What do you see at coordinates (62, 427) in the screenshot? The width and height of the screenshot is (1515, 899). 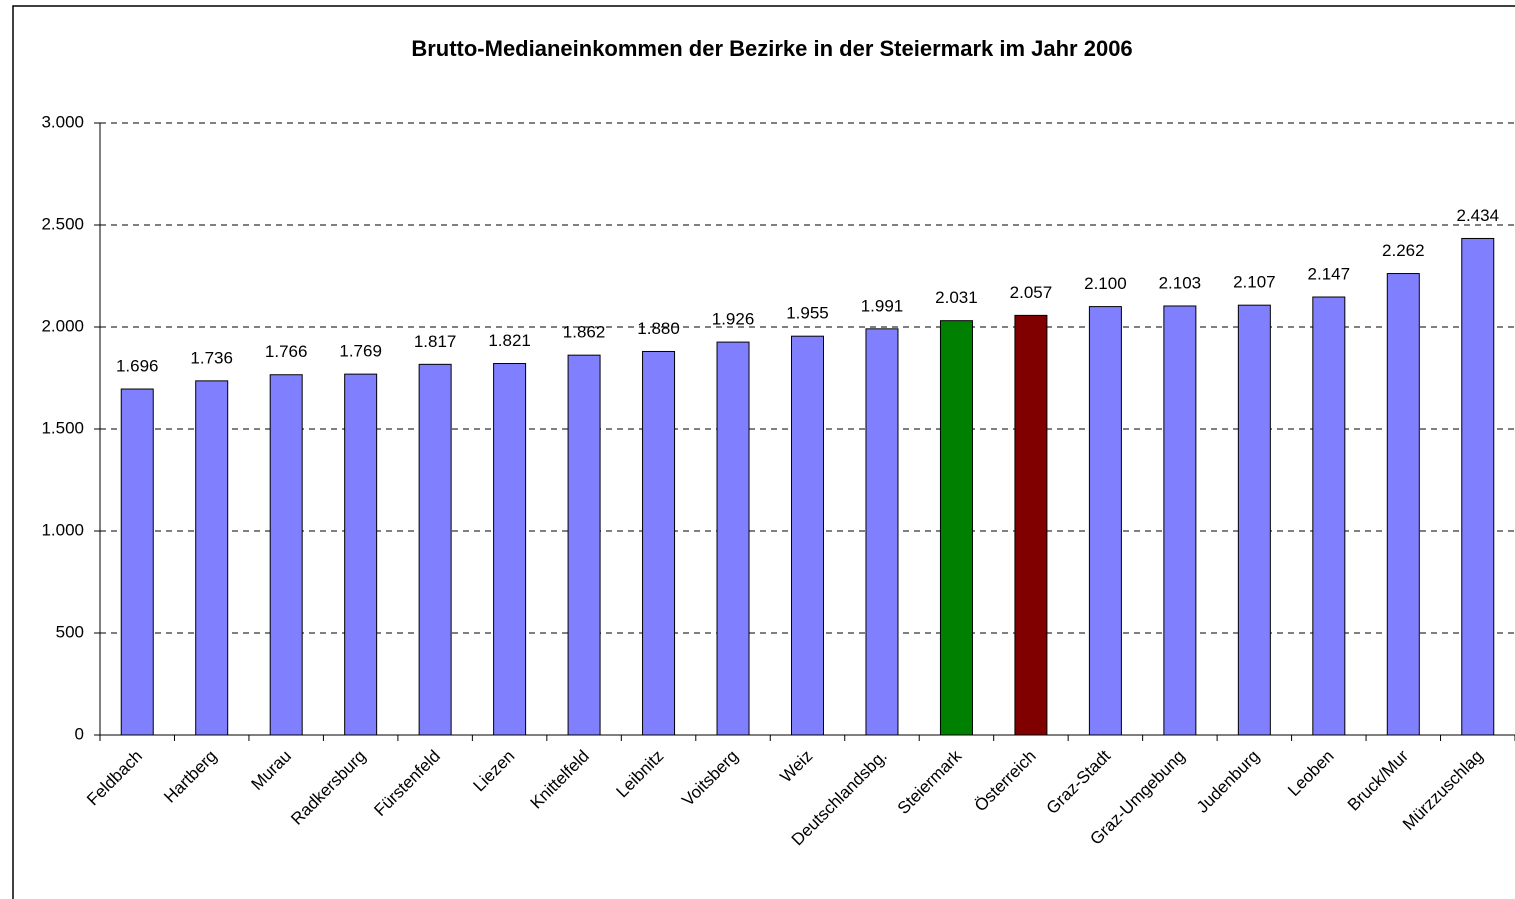 I see `y-tick-label: 1.500` at bounding box center [62, 427].